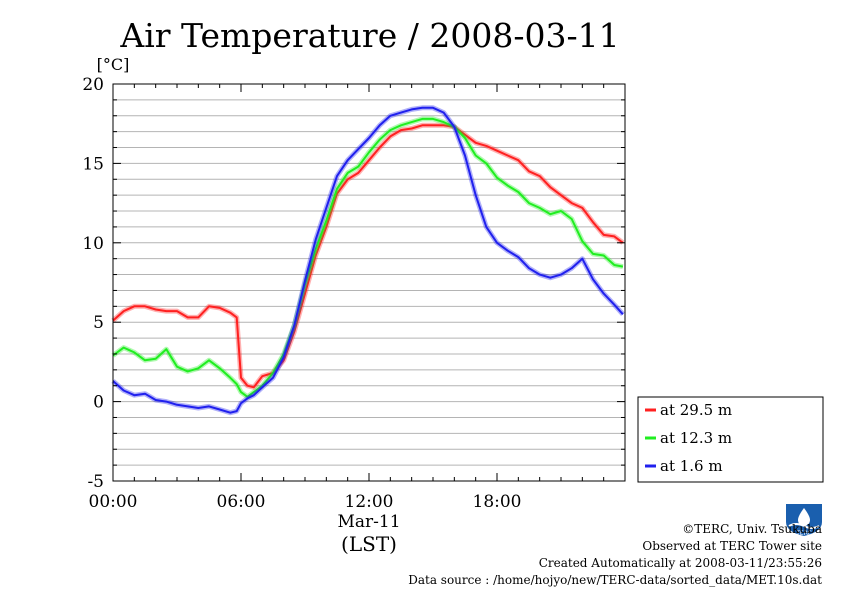 This screenshot has width=842, height=595. I want to click on x-tick-label: 06:00, so click(241, 502).